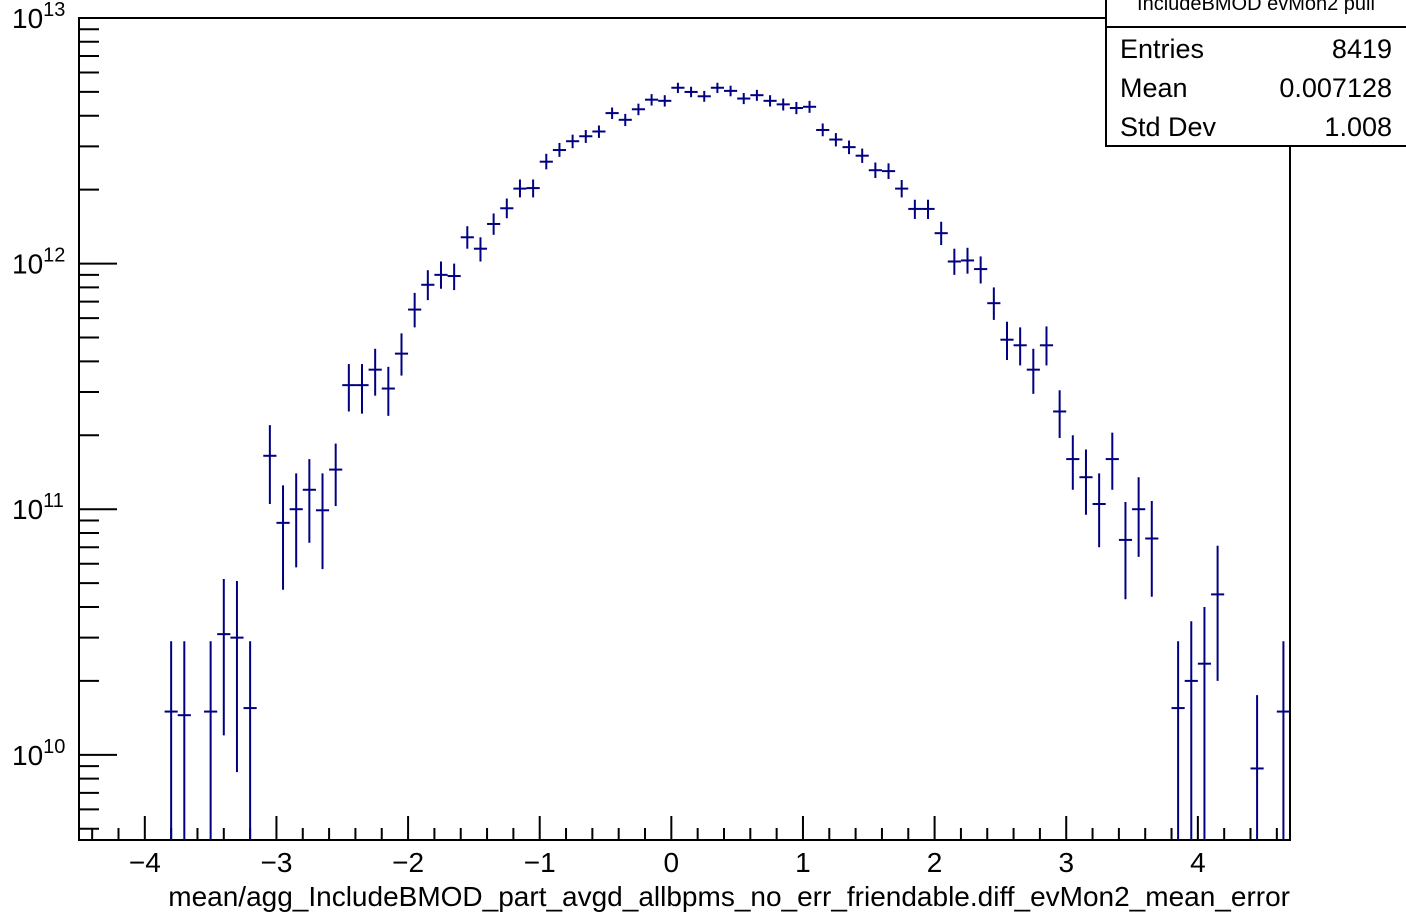  I want to click on y-tick-label: 1012, so click(38, 262).